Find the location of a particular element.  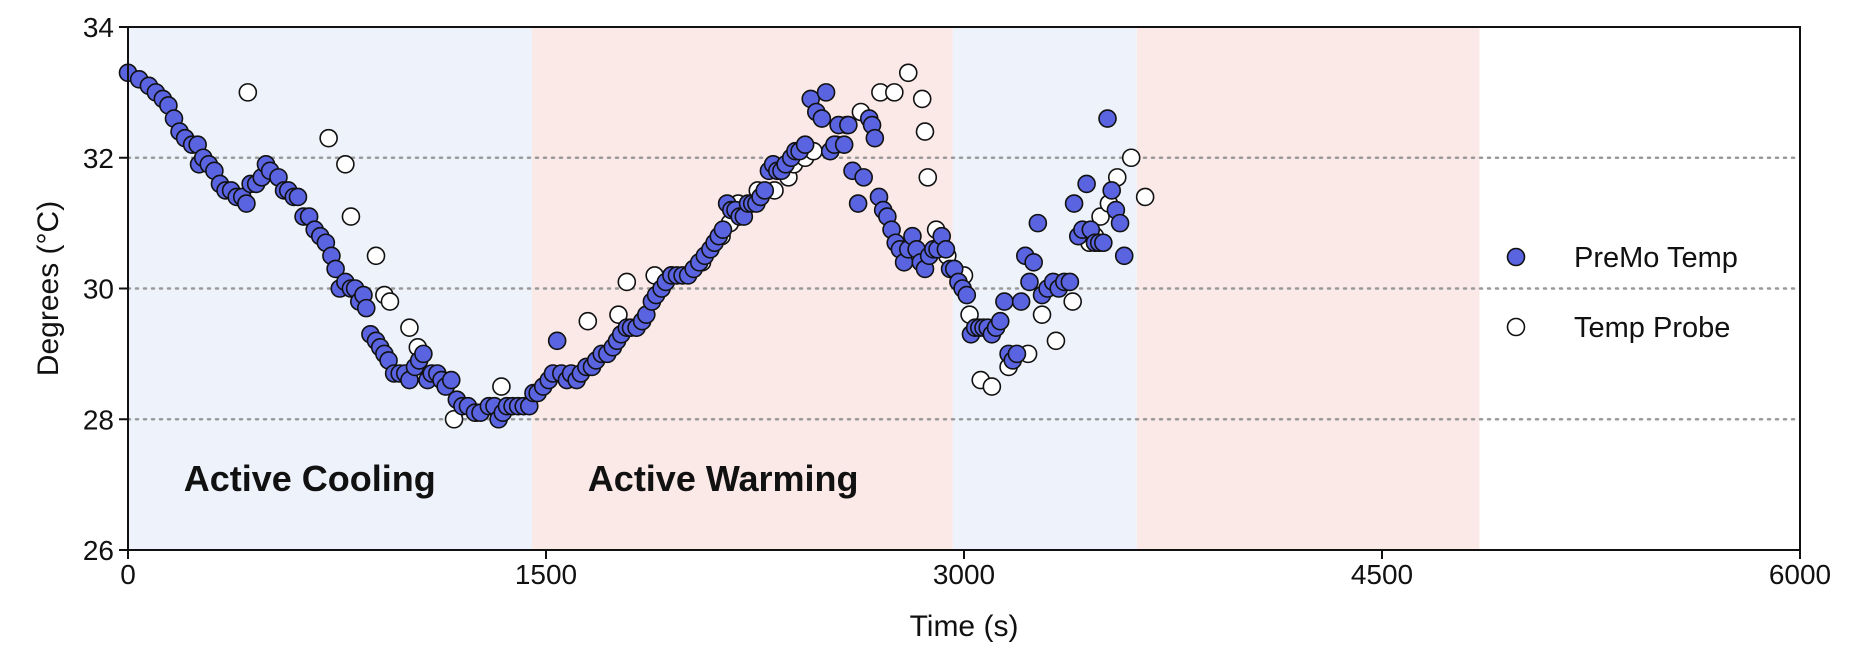

legend: PreMo Temp Temp Probe is located at coordinates (1622, 293).